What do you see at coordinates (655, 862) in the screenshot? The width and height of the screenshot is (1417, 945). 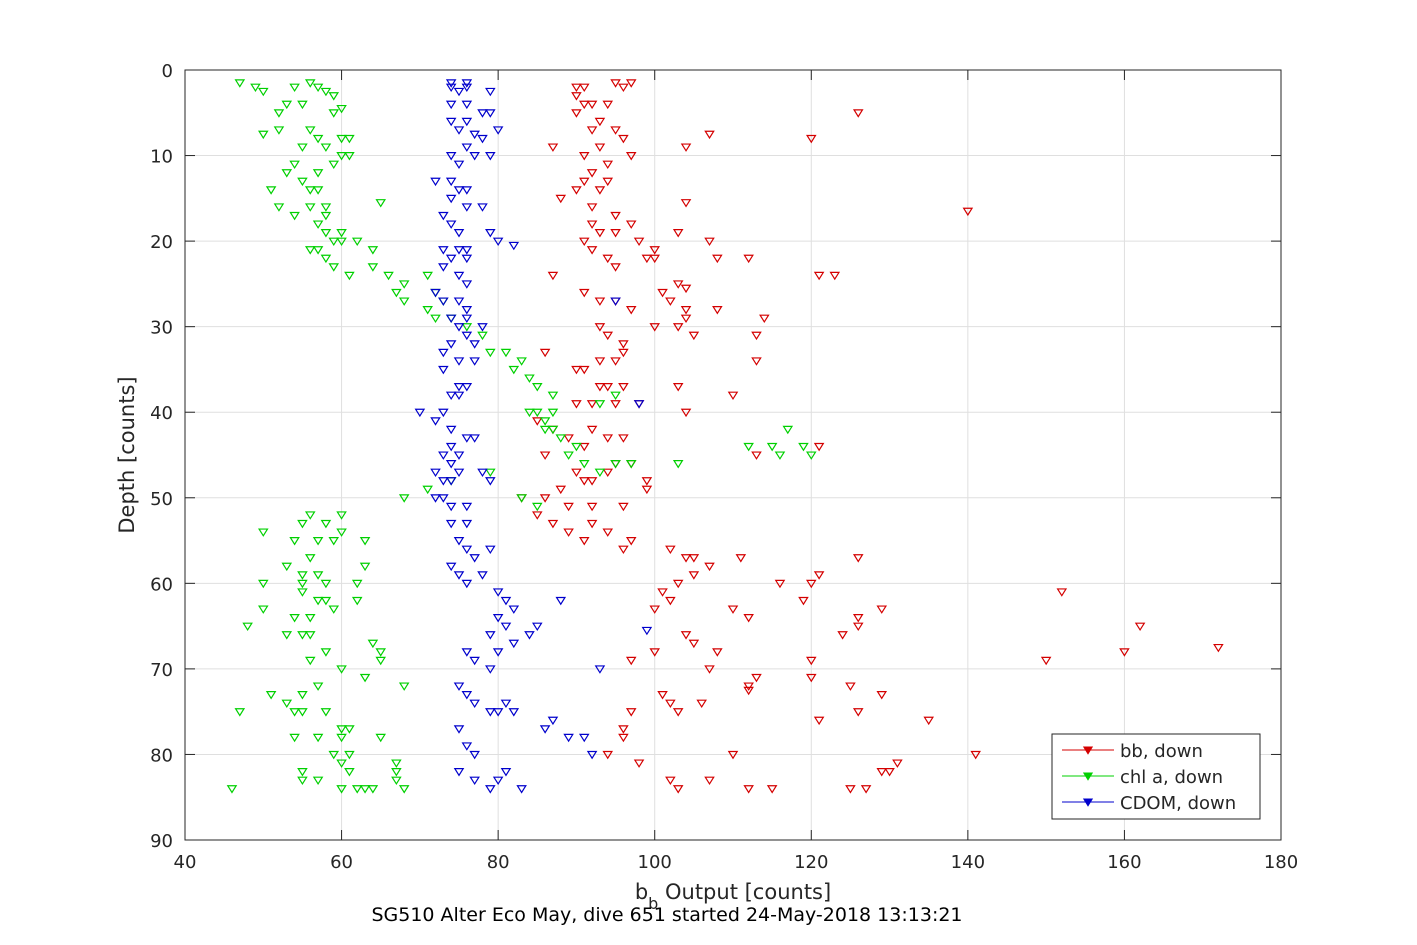 I see `x-tick-label: 100` at bounding box center [655, 862].